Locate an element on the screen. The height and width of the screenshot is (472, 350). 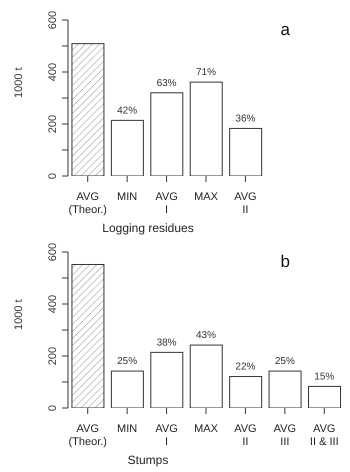
x-tick-label: AVG II & III is located at coordinates (324, 435).